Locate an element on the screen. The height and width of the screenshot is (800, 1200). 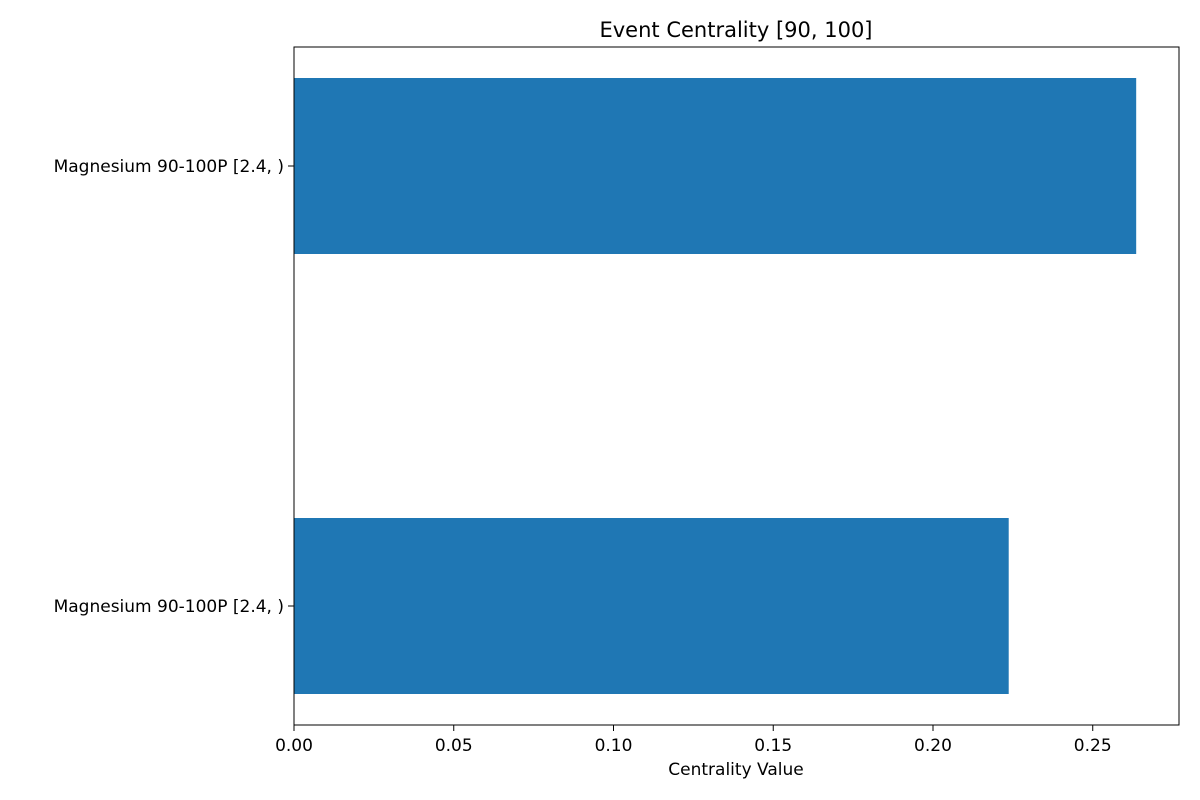
x-tick-label: 0.25 is located at coordinates (1093, 746).